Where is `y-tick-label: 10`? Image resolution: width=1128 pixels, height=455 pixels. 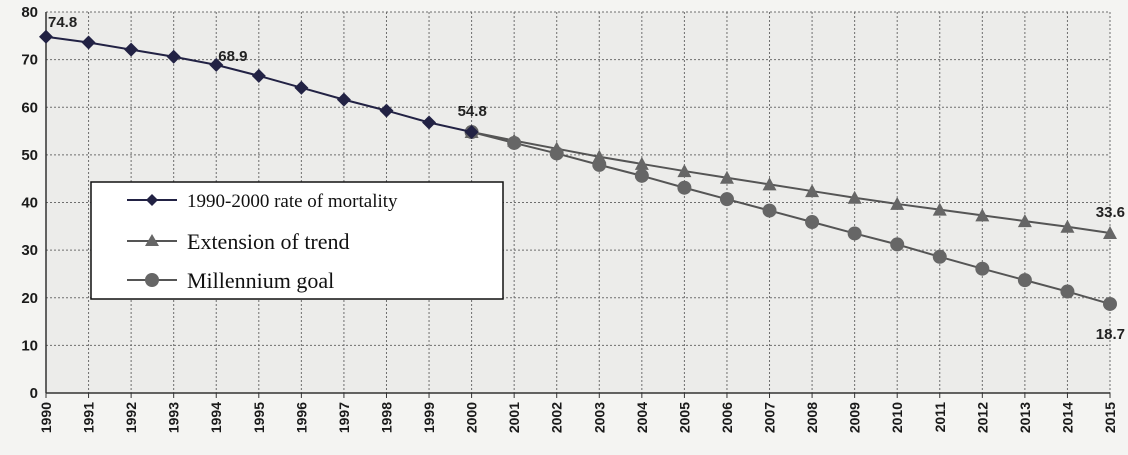 y-tick-label: 10 is located at coordinates (29, 345).